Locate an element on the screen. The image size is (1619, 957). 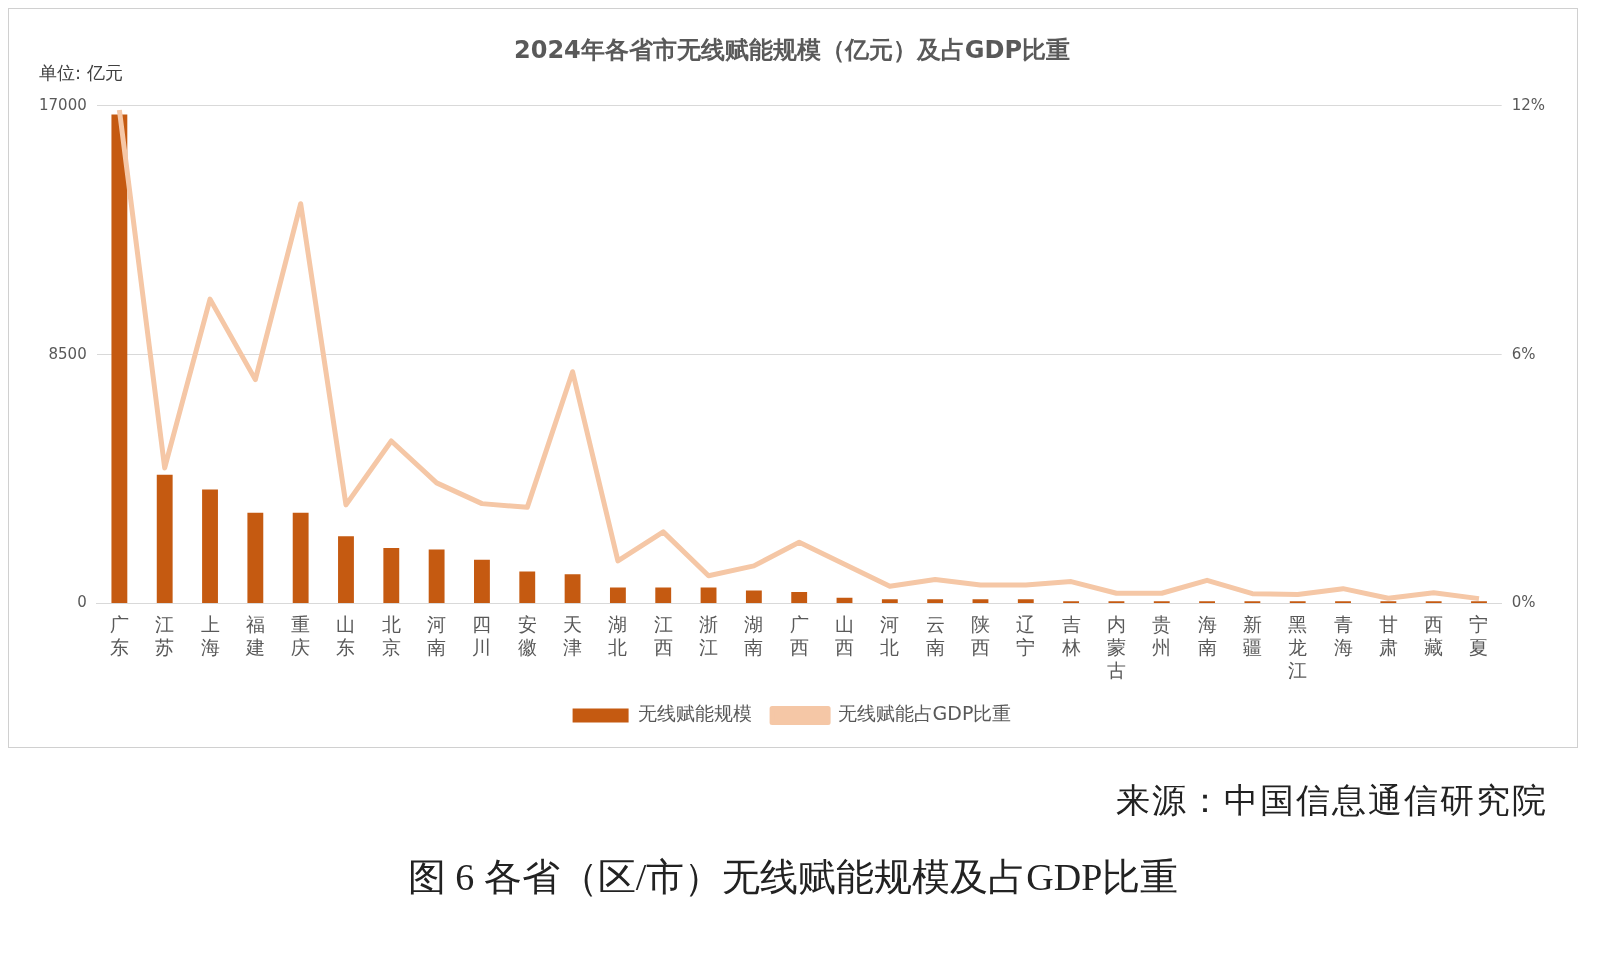
x-tick-label: 贵州 is located at coordinates (1162, 635).